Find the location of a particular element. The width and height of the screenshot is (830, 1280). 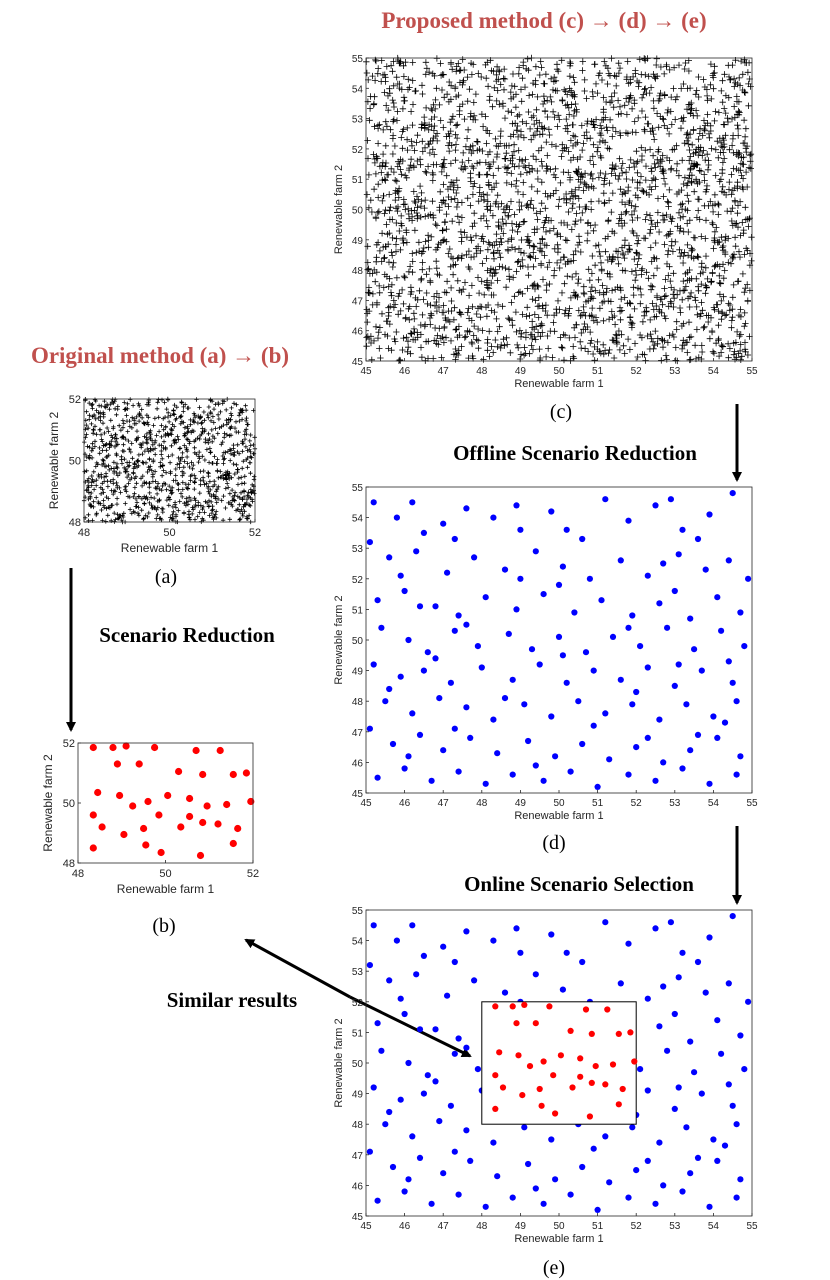

x-tick-label: 52 is located at coordinates (637, 1226).